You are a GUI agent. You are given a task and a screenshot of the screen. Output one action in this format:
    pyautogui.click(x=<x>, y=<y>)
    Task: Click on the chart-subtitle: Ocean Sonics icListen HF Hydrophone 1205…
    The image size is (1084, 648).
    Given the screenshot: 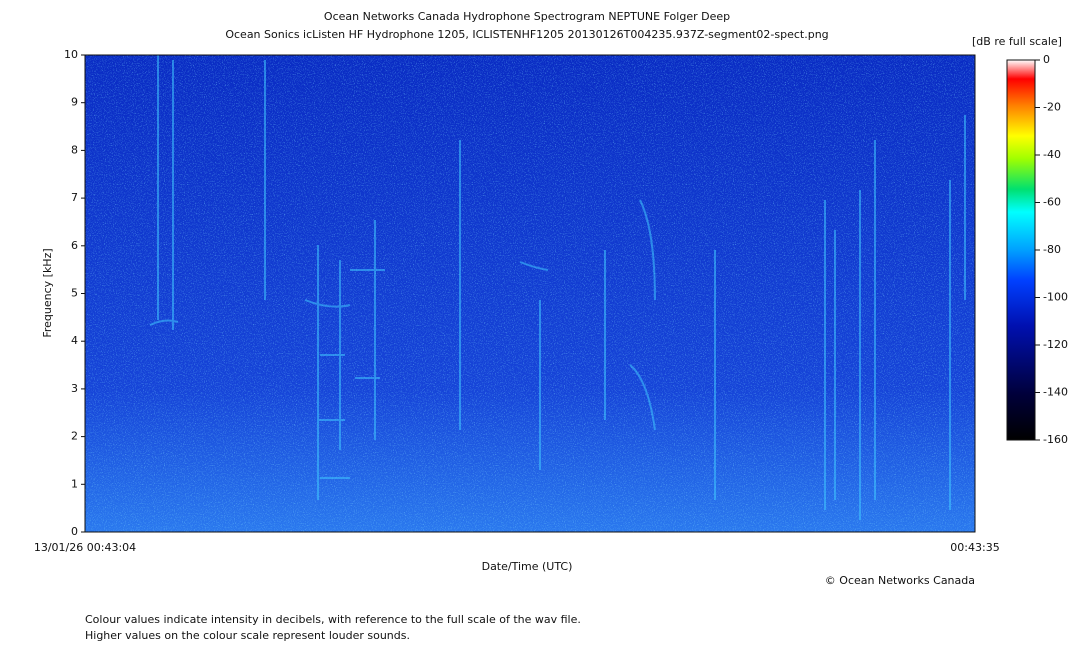 What is the action you would take?
    pyautogui.click(x=526, y=34)
    